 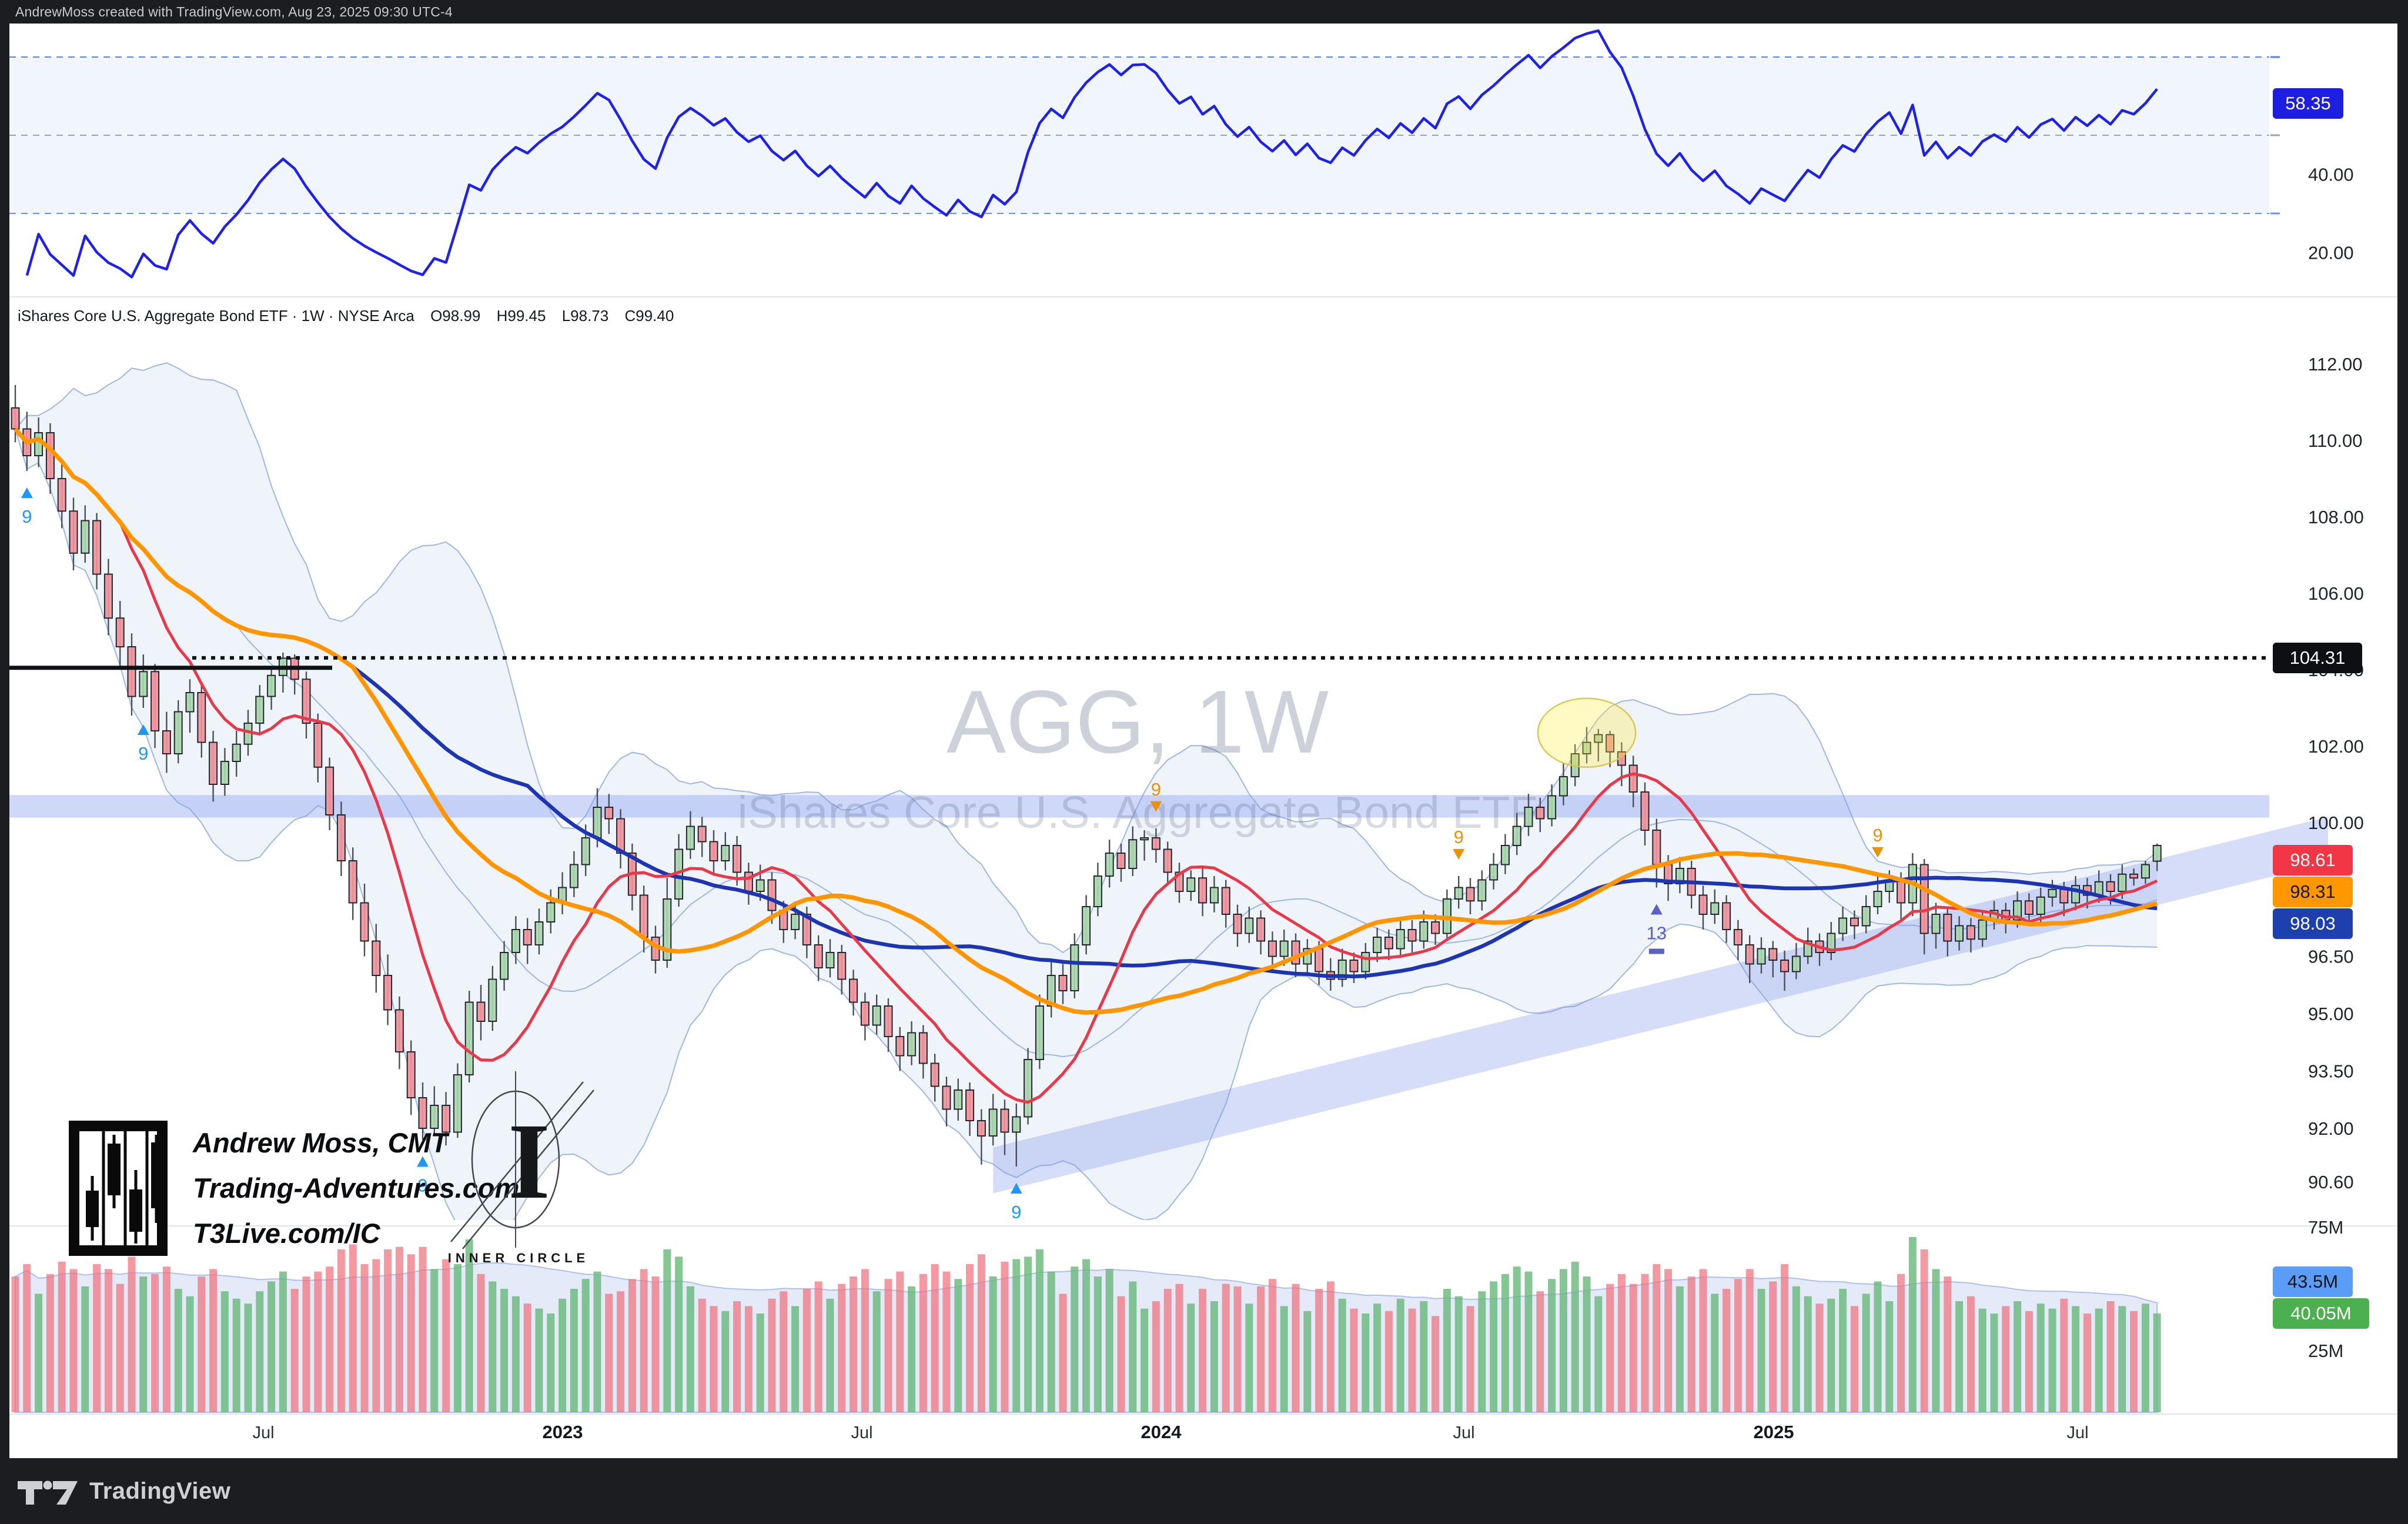 What do you see at coordinates (119, 1188) in the screenshot?
I see `candlestick-piano-icon` at bounding box center [119, 1188].